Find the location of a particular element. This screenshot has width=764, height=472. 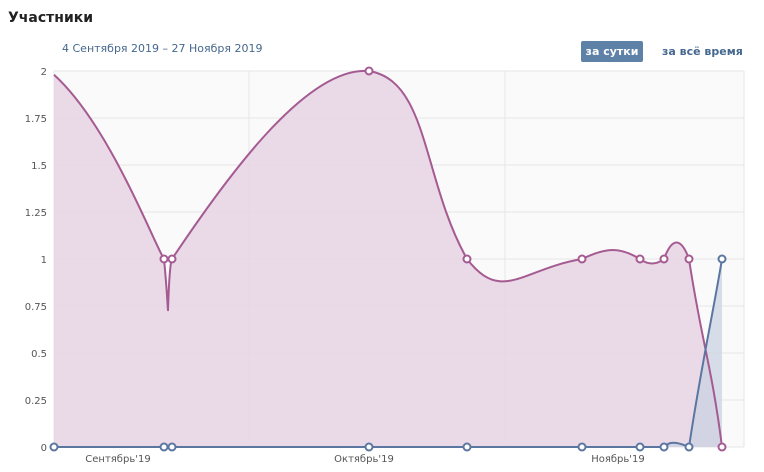

x-tick-label: Октябрь'19 is located at coordinates (364, 459).